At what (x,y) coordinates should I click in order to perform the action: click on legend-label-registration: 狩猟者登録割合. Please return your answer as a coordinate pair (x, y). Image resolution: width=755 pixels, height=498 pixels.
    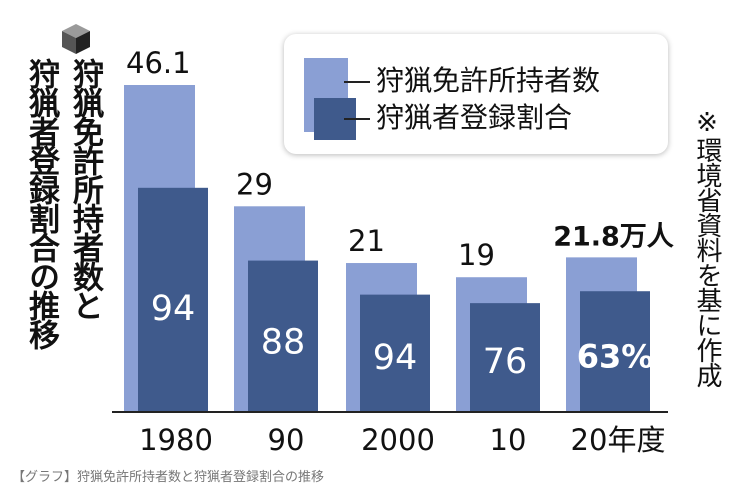
    Looking at the image, I should click on (474, 117).